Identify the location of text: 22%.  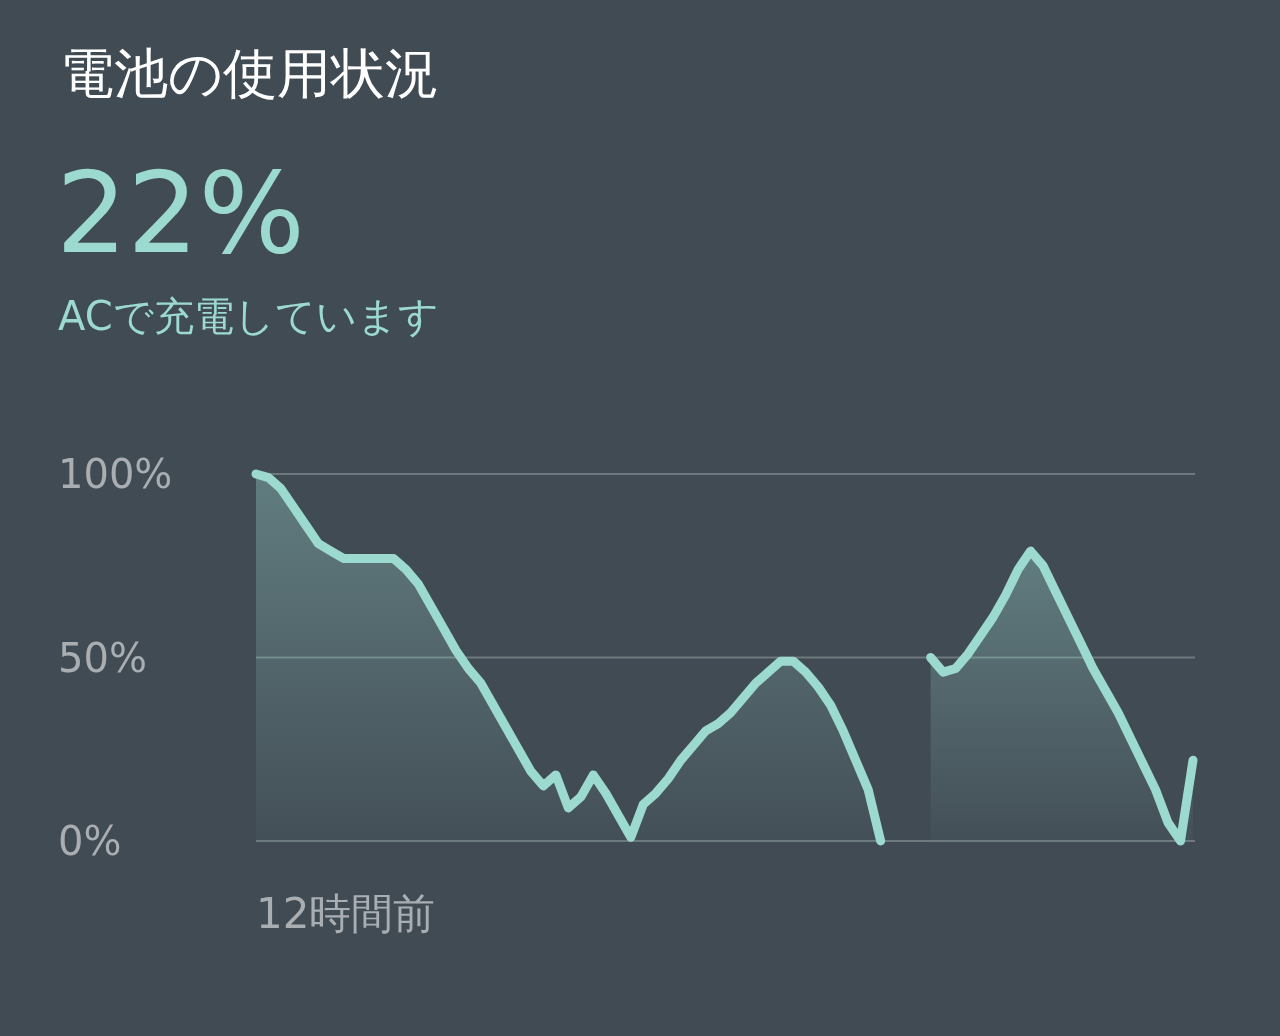
(180, 213).